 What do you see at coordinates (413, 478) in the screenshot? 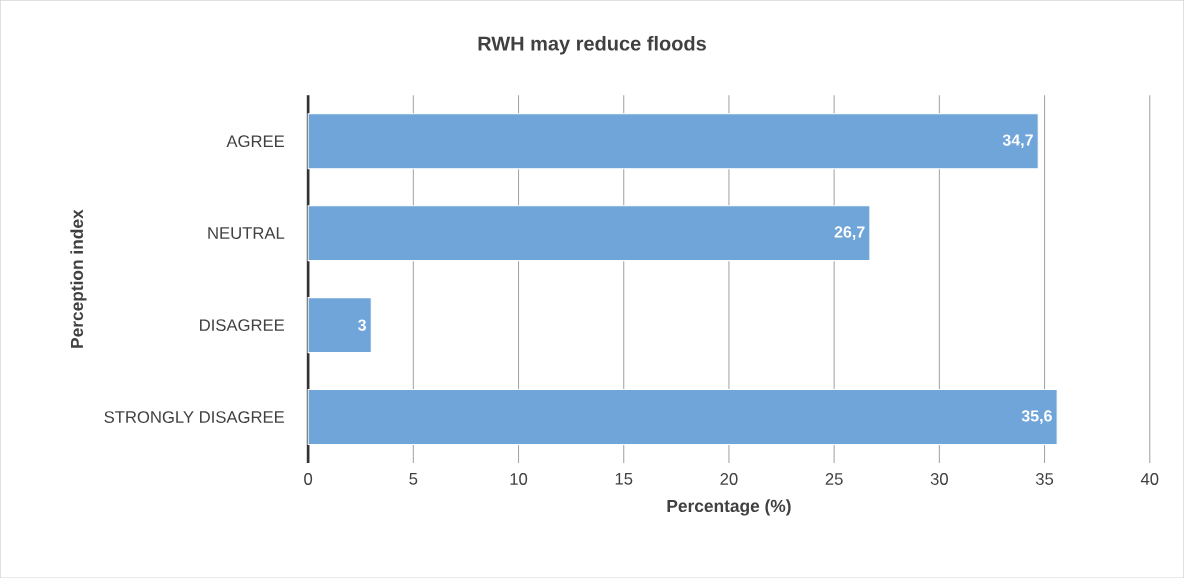
I see `x-tick-label: 5` at bounding box center [413, 478].